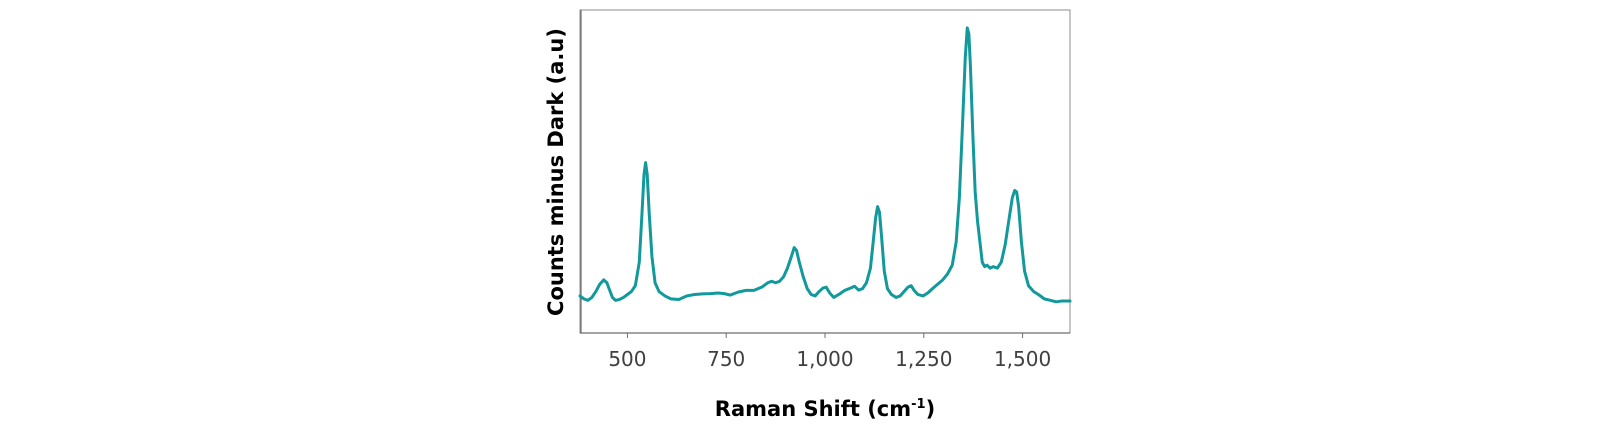  I want to click on y-axis-title: Counts minus Dark (a.u), so click(556, 172).